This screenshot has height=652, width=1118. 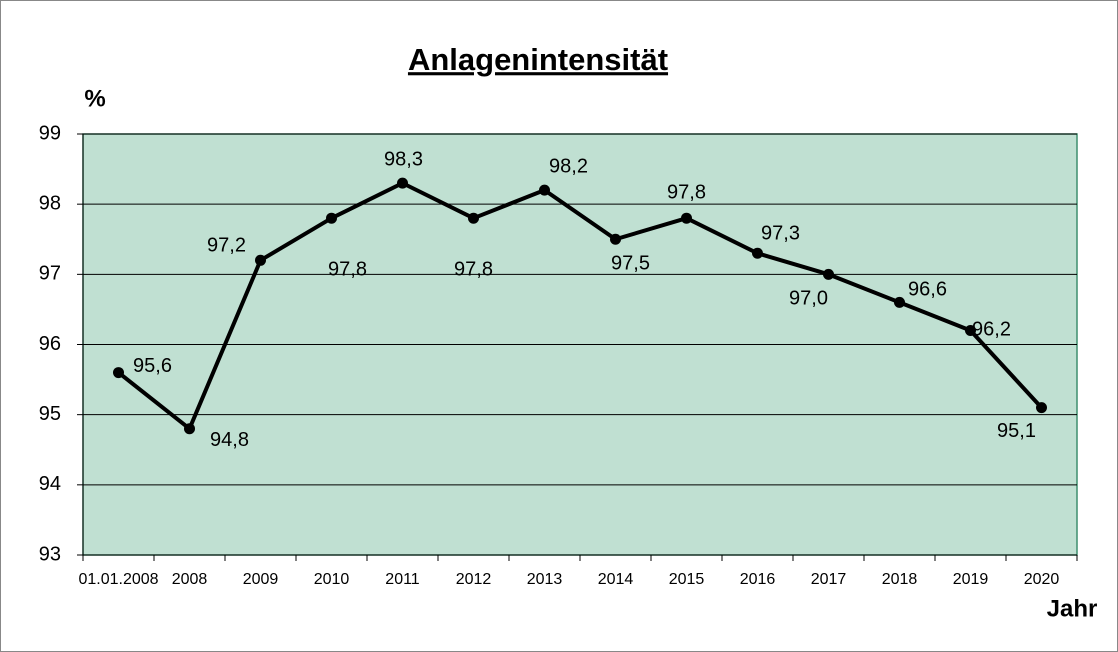 I want to click on data-label: 97,3, so click(x=780, y=234).